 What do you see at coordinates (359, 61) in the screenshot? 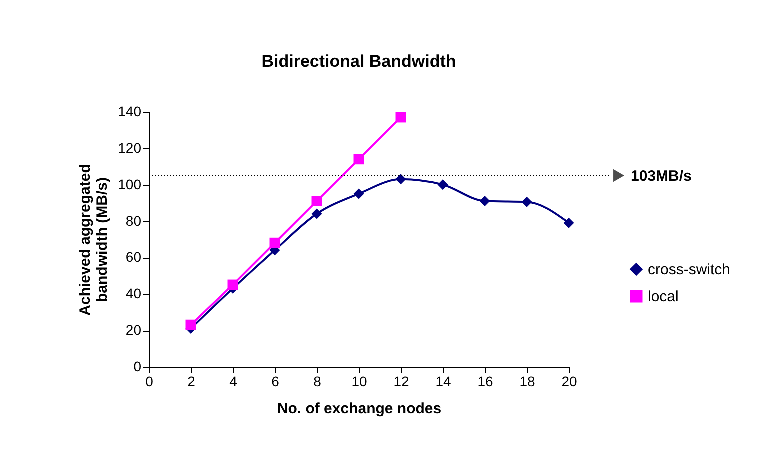
I see `chart-title: Bidirectional Bandwidth` at bounding box center [359, 61].